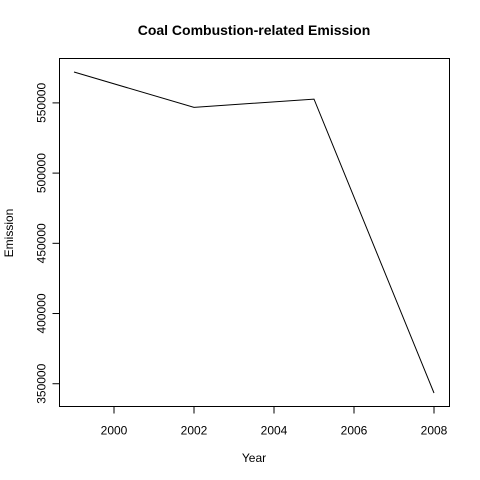  Describe the element at coordinates (354, 431) in the screenshot. I see `x-tick-label: 2006` at that location.